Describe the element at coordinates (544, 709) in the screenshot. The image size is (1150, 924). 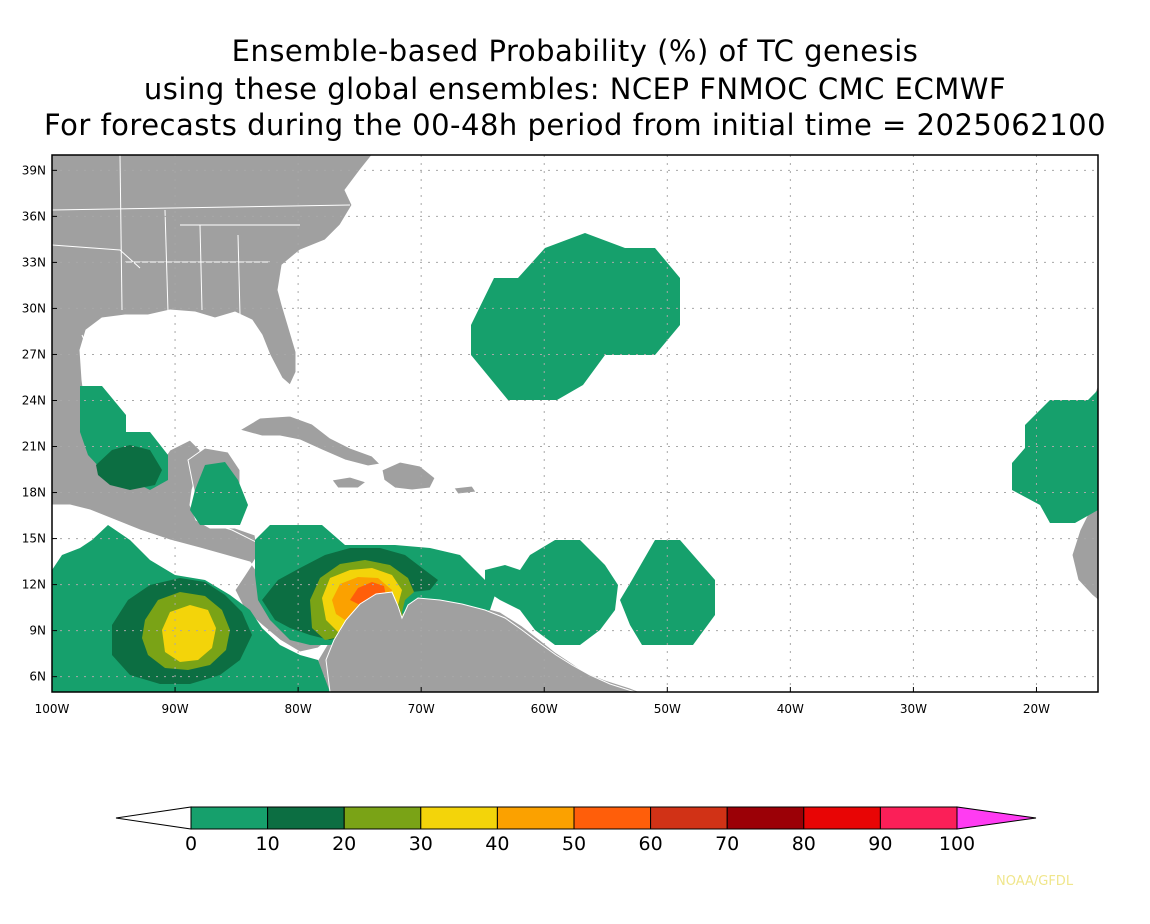
I see `lon-tick-label: 60W` at that location.